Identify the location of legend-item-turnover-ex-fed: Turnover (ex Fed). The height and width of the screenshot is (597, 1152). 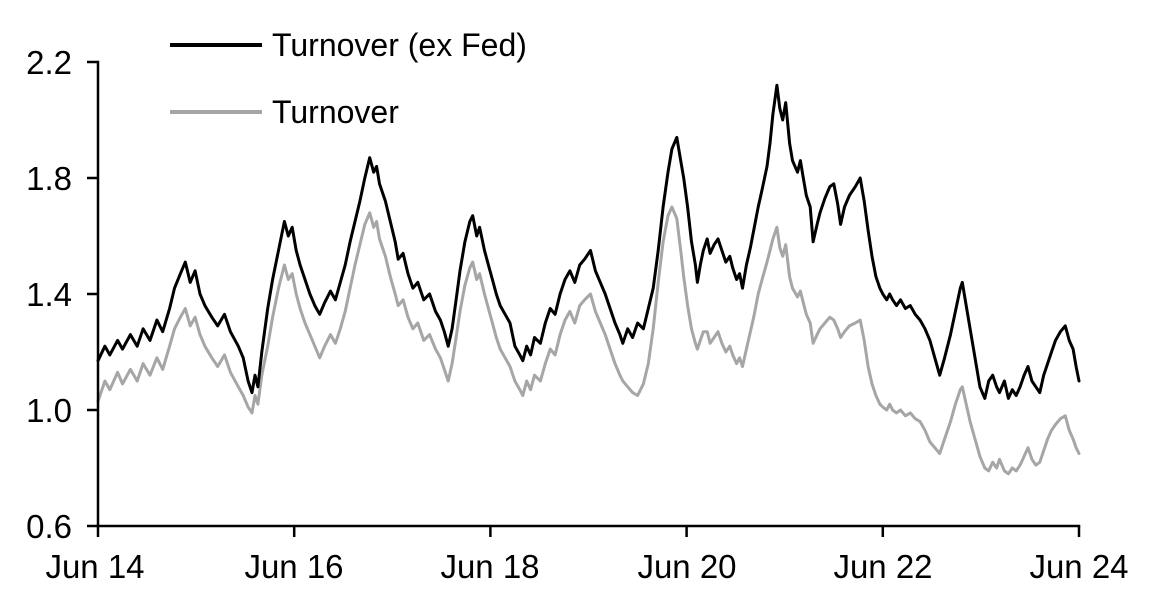
(348, 45).